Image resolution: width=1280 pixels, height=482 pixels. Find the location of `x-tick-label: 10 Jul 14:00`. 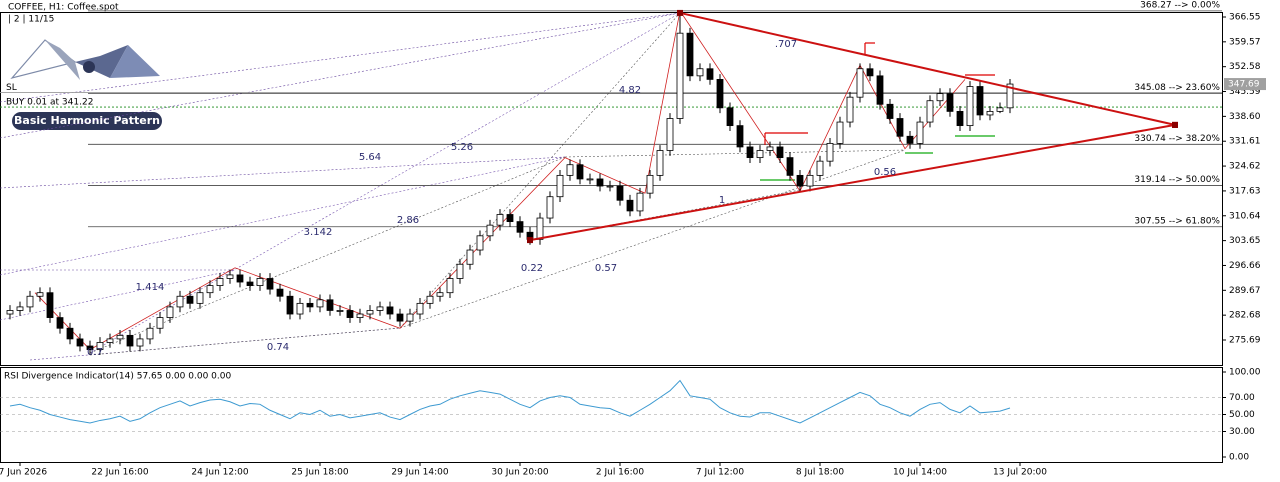

x-tick-label: 10 Jul 14:00 is located at coordinates (920, 473).